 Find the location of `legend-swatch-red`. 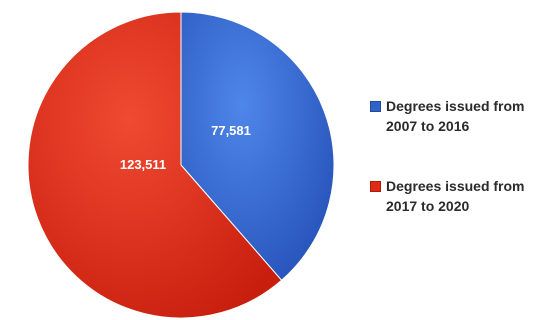

legend-swatch-red is located at coordinates (375, 186).